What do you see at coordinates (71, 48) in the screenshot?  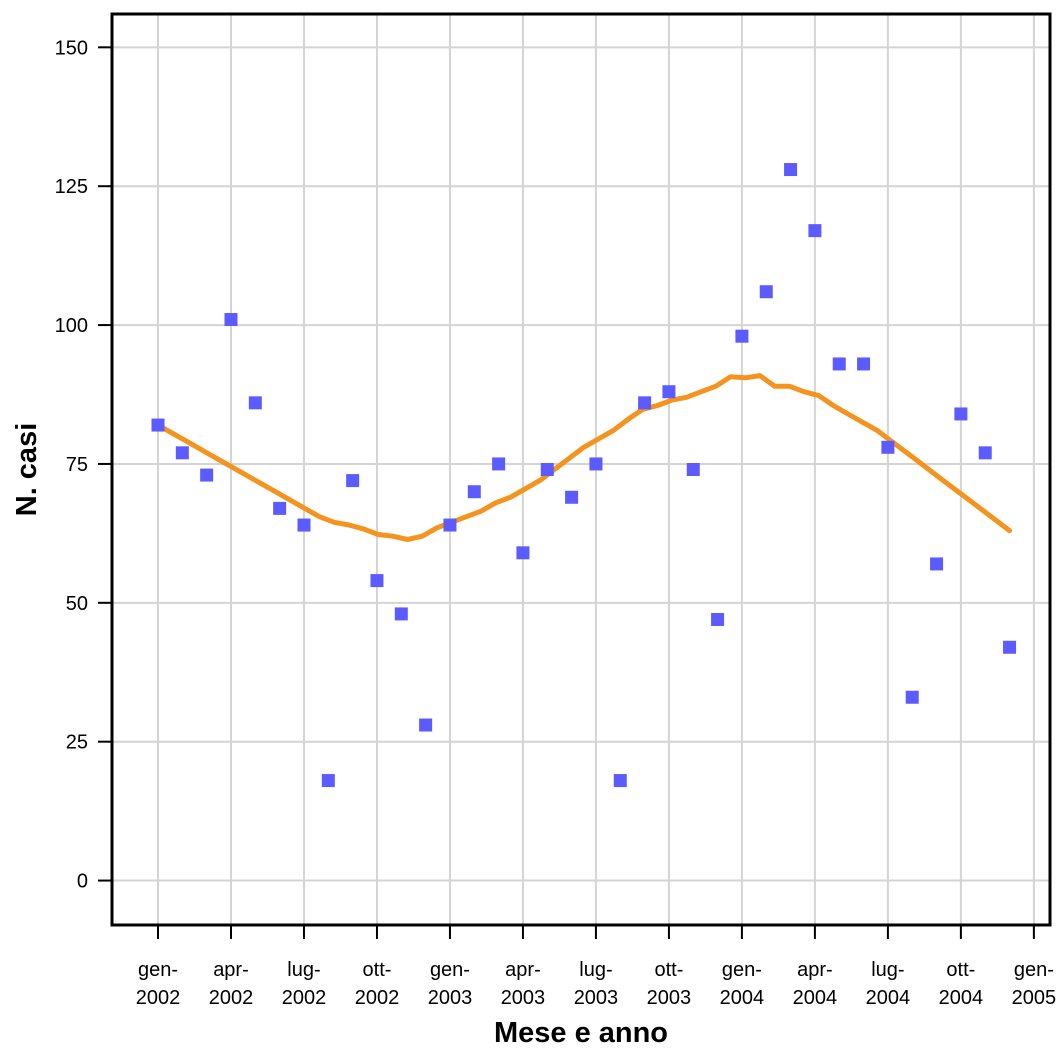 I see `y-tick-label: 150` at bounding box center [71, 48].